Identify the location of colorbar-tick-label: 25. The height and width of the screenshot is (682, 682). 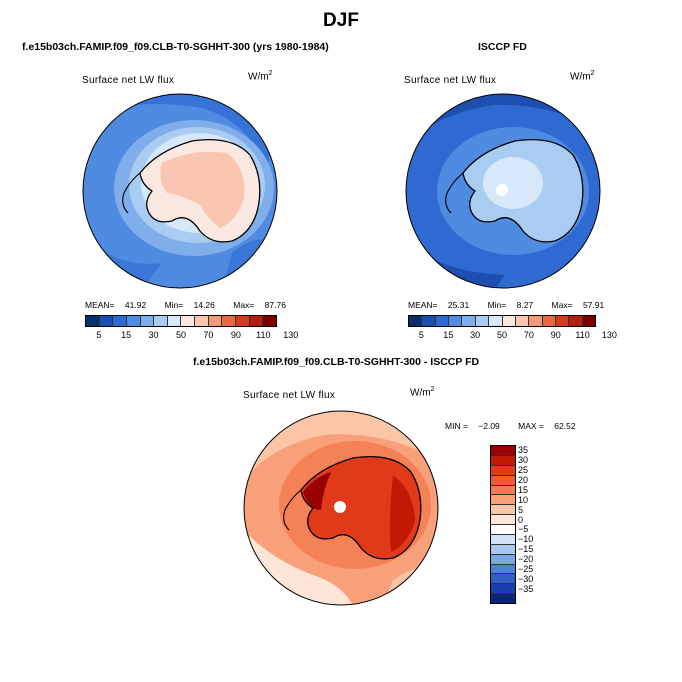
(523, 469).